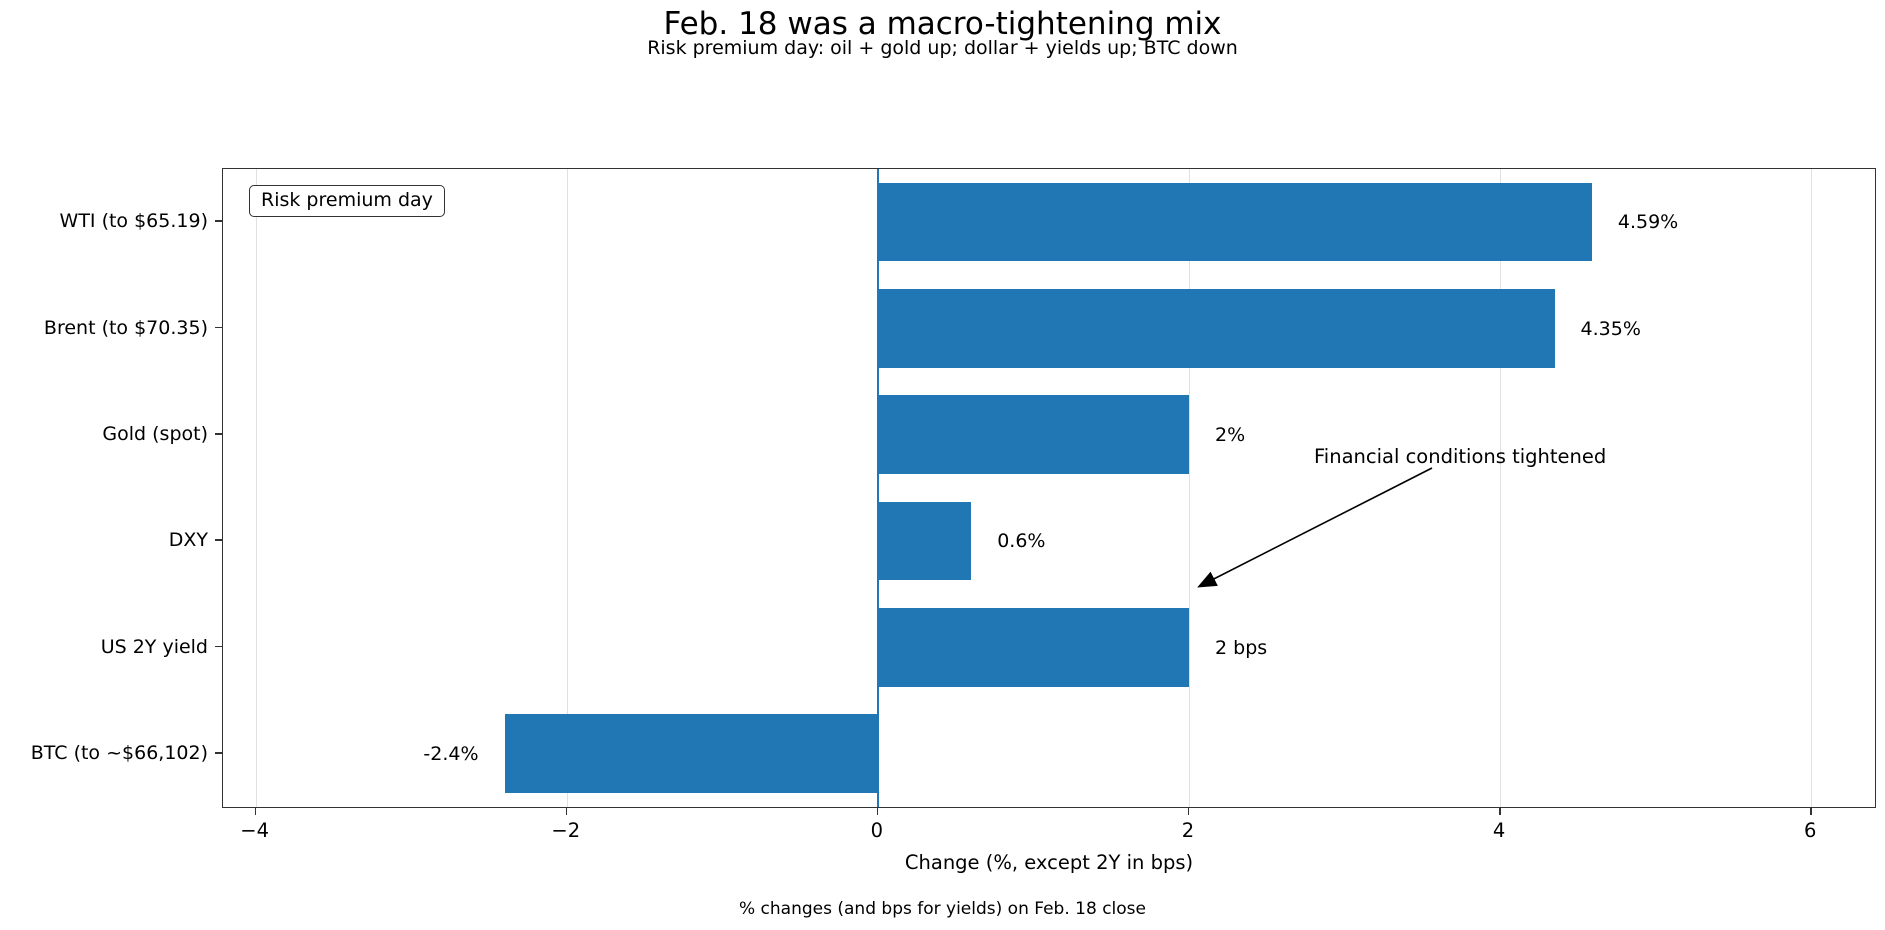  I want to click on x-tick-label: 0, so click(877, 830).